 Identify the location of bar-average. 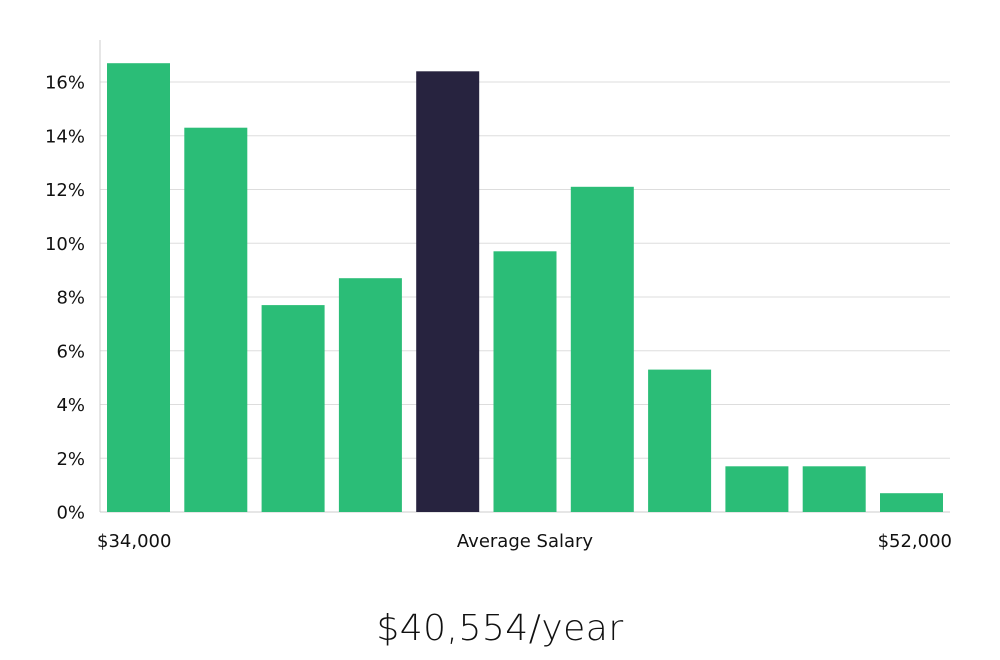
(448, 292).